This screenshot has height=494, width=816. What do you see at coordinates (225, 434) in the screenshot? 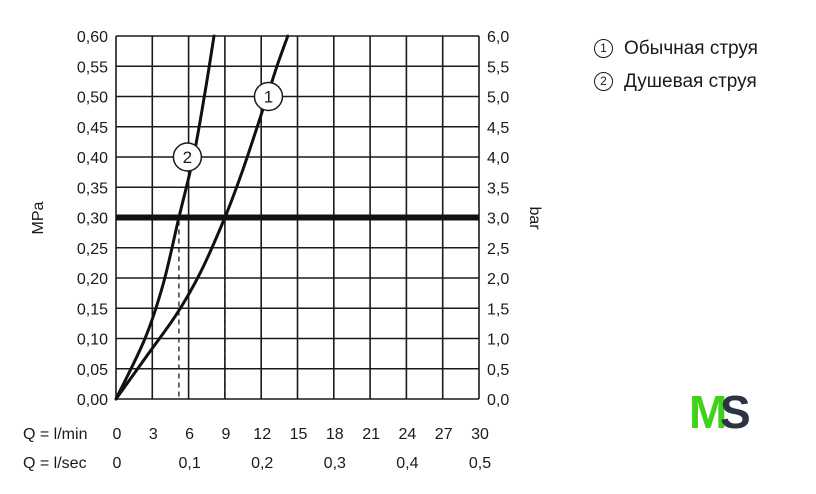
I see `x-tick-lmin-3: 9` at bounding box center [225, 434].